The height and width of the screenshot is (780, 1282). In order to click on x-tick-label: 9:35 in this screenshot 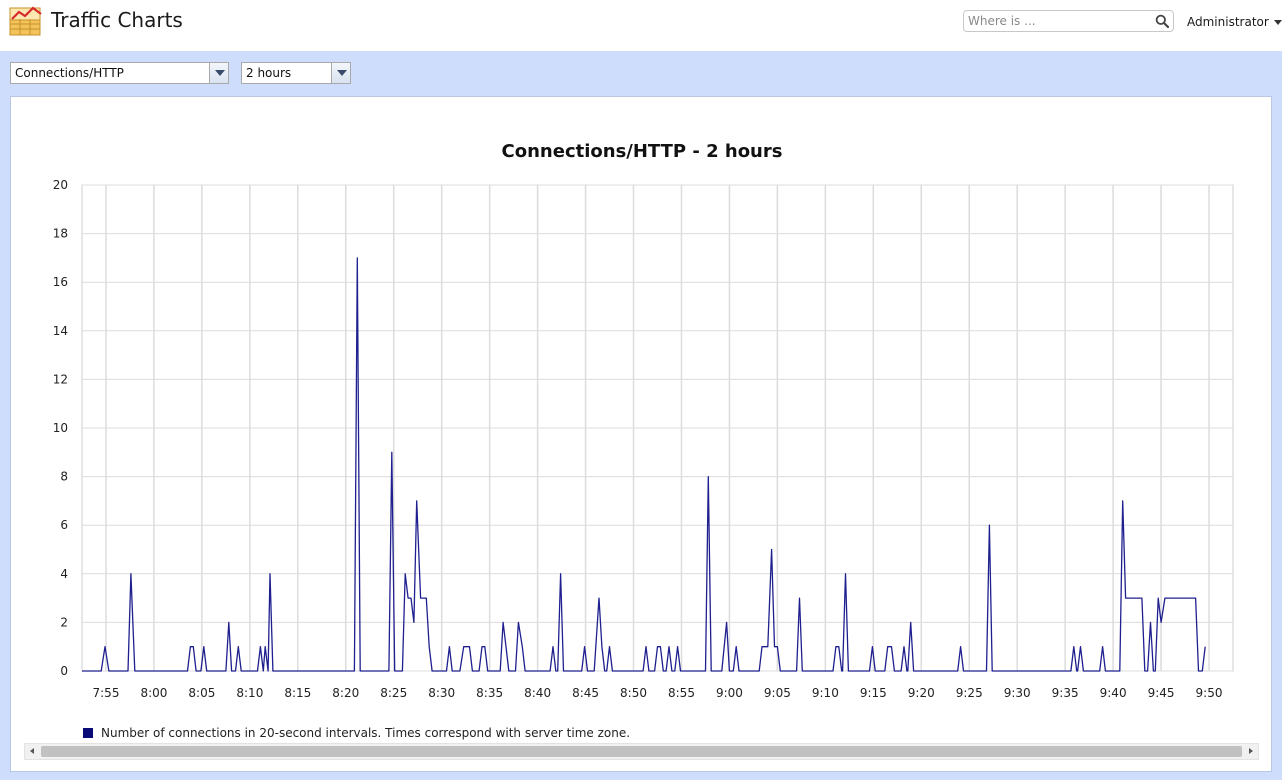, I will do `click(1065, 693)`.